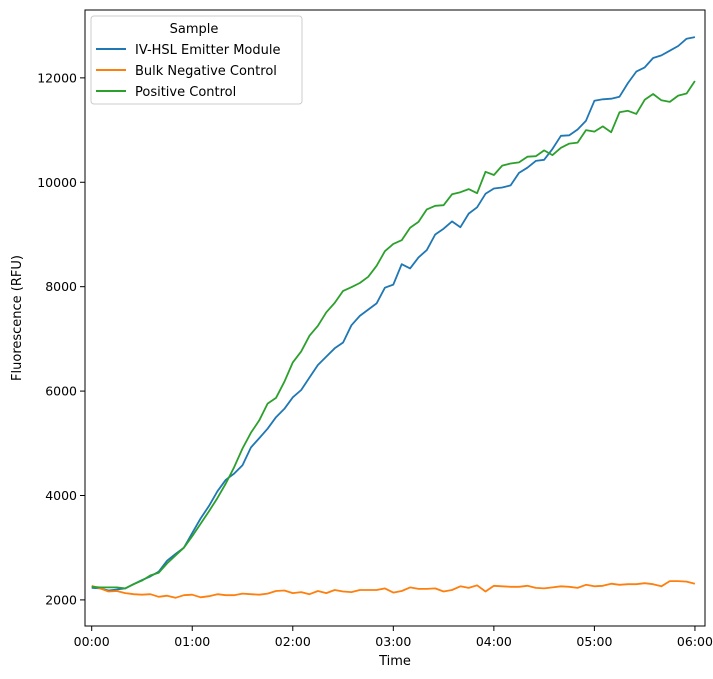  Describe the element at coordinates (57, 77) in the screenshot. I see `y-tick-label: 12000` at that location.